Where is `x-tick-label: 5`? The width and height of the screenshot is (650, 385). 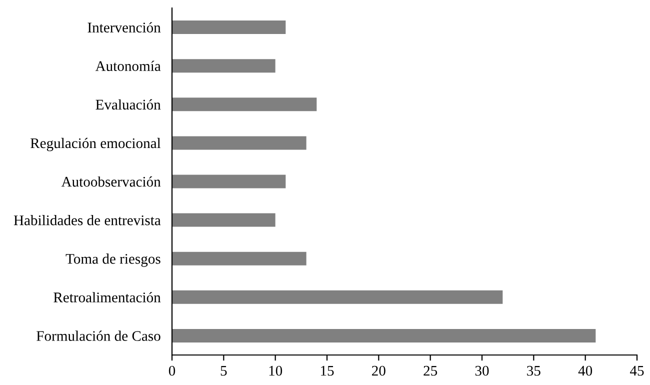
x-tick-label: 5 is located at coordinates (223, 371).